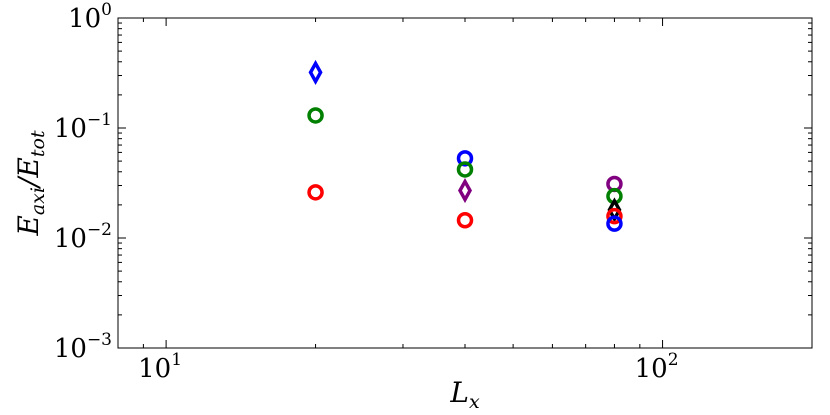 This screenshot has width=830, height=415. Describe the element at coordinates (673, 360) in the screenshot. I see `x-tick-exponent: 2` at that location.